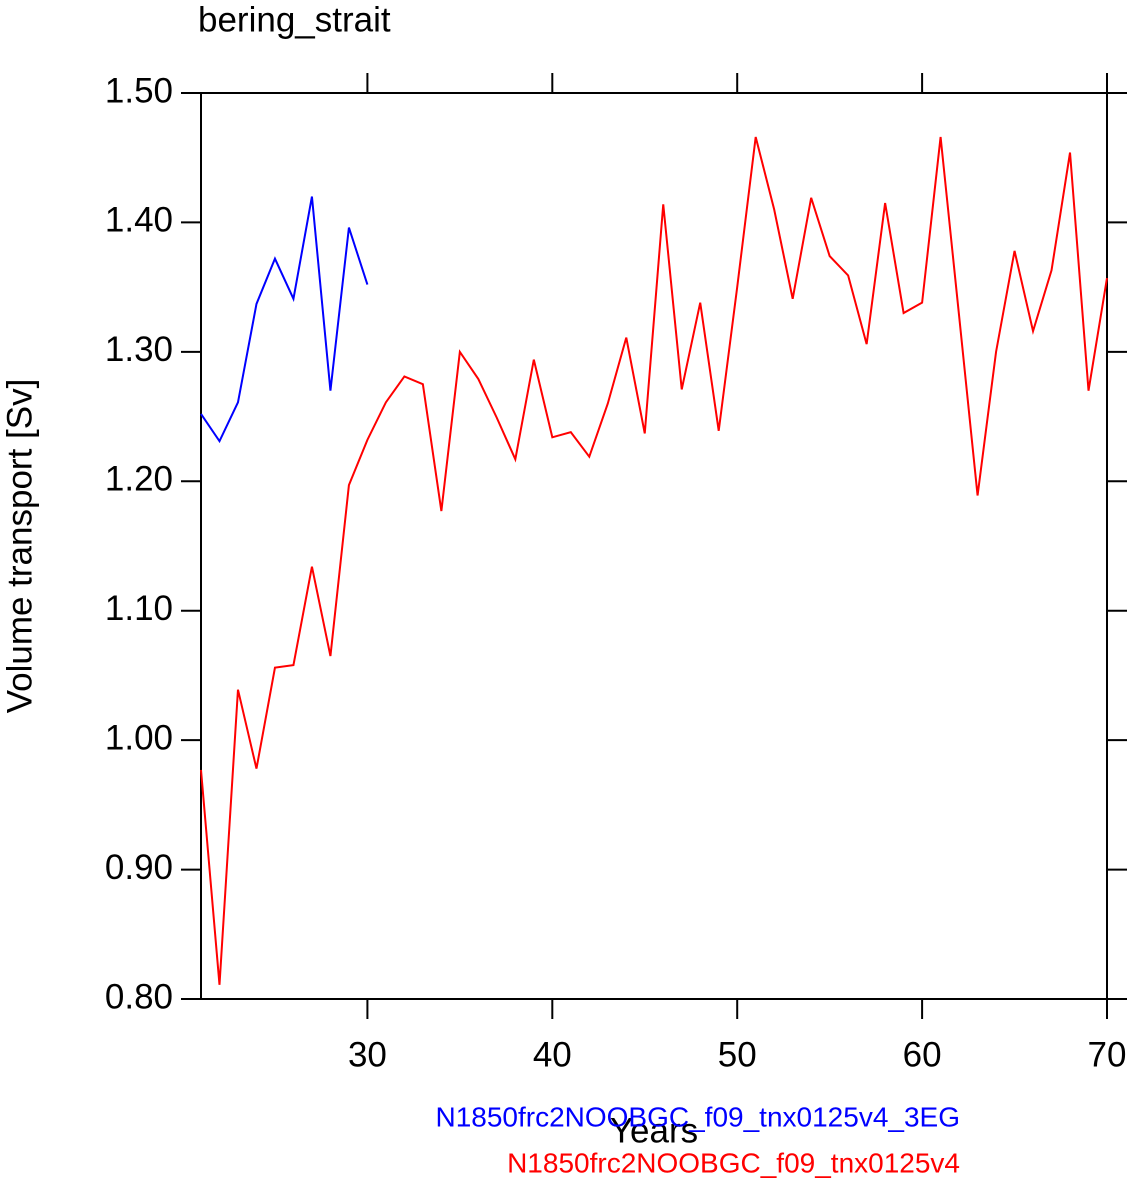 This screenshot has height=1189, width=1137. I want to click on y-tick-label: 1.10, so click(139, 608).